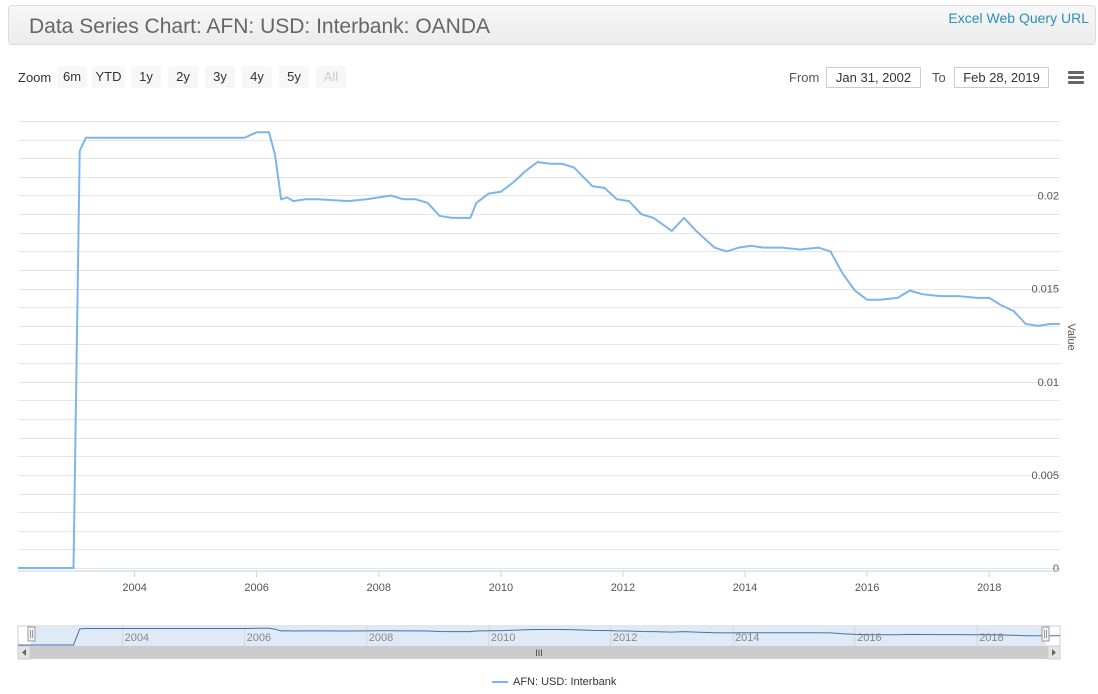  I want to click on navigator-tick-label: 2004, so click(137, 638).